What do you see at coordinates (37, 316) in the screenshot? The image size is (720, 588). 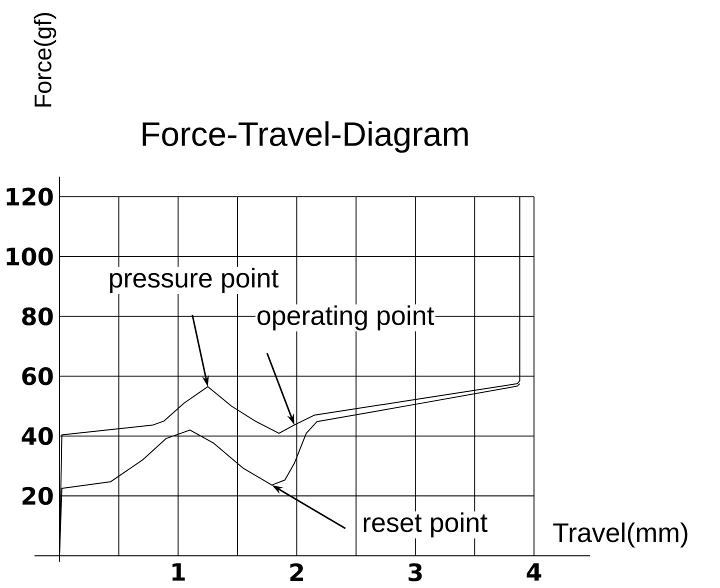 I see `y-tick-label: 80` at bounding box center [37, 316].